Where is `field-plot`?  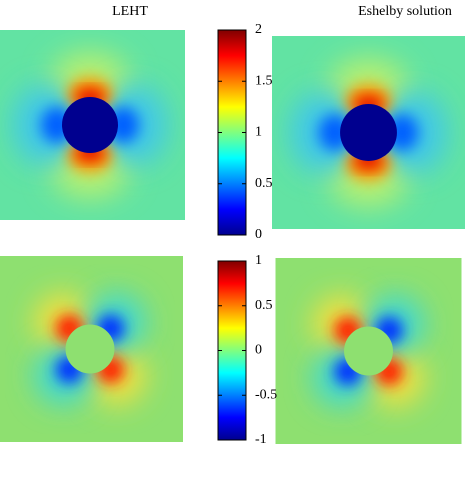 field-plot is located at coordinates (91, 349).